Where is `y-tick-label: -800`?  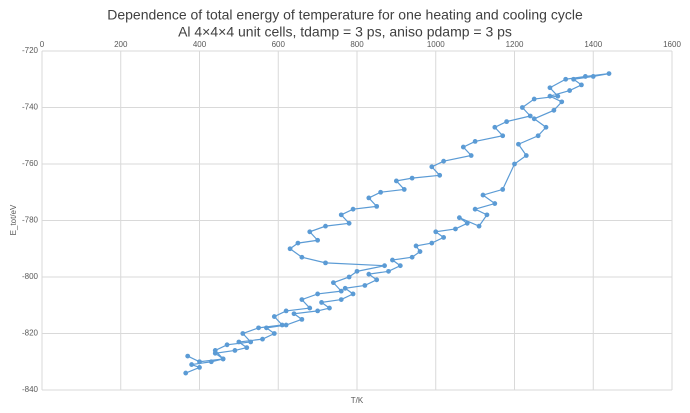 y-tick-label: -800 is located at coordinates (30, 276).